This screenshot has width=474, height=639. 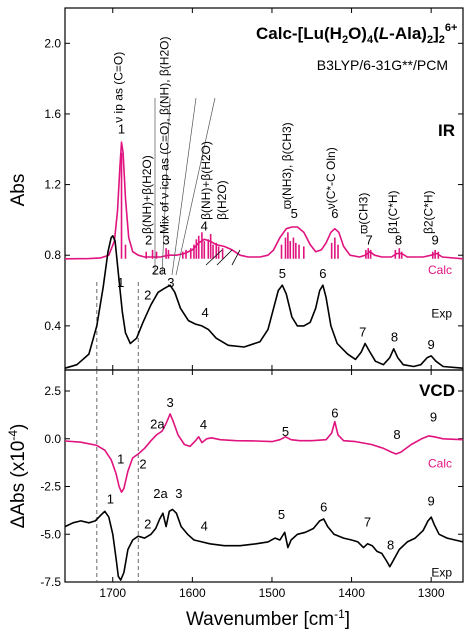 What do you see at coordinates (52, 114) in the screenshot?
I see `y-tick-label: 1.6` at bounding box center [52, 114].